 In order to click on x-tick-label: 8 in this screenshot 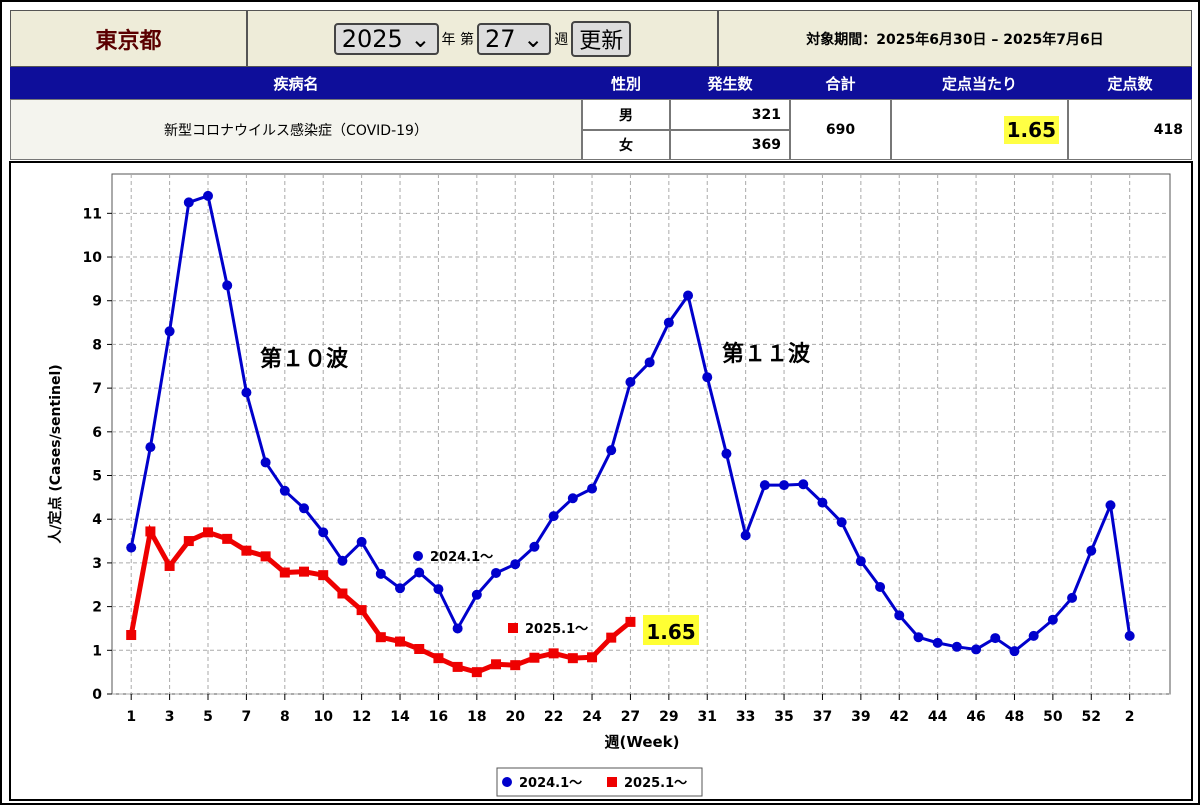, I will do `click(285, 717)`.